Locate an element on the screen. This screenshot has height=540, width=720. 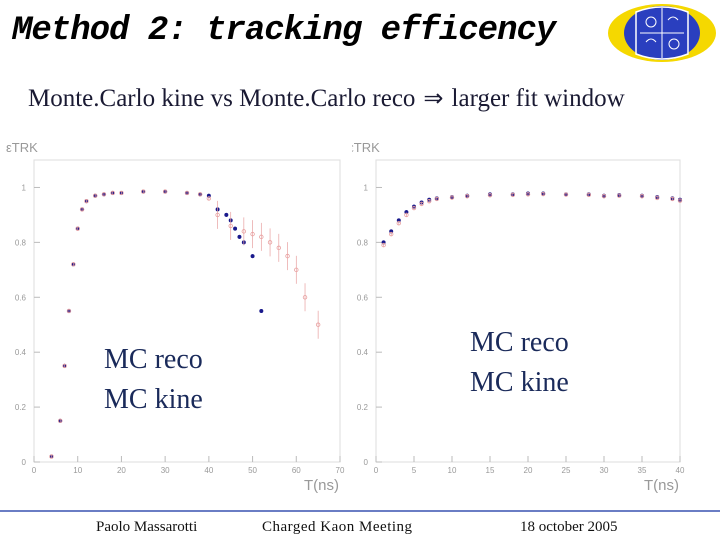
implies-arrow: ⇒ is located at coordinates (433, 99).